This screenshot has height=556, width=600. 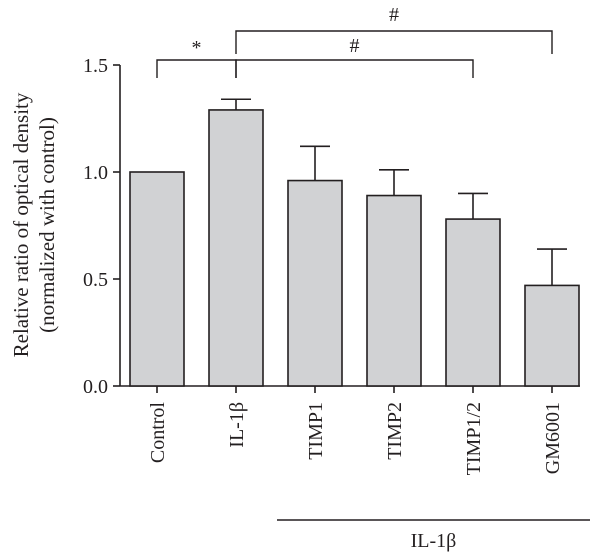 I want to click on y-axis-label-line2: (normalized with control), so click(x=47, y=225).